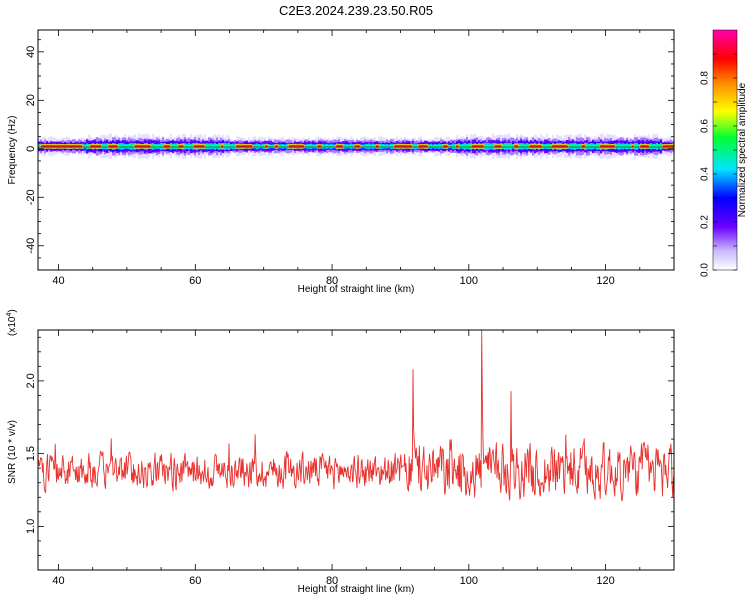  What do you see at coordinates (31, 526) in the screenshot?
I see `y-tick-label: 1.0` at bounding box center [31, 526].